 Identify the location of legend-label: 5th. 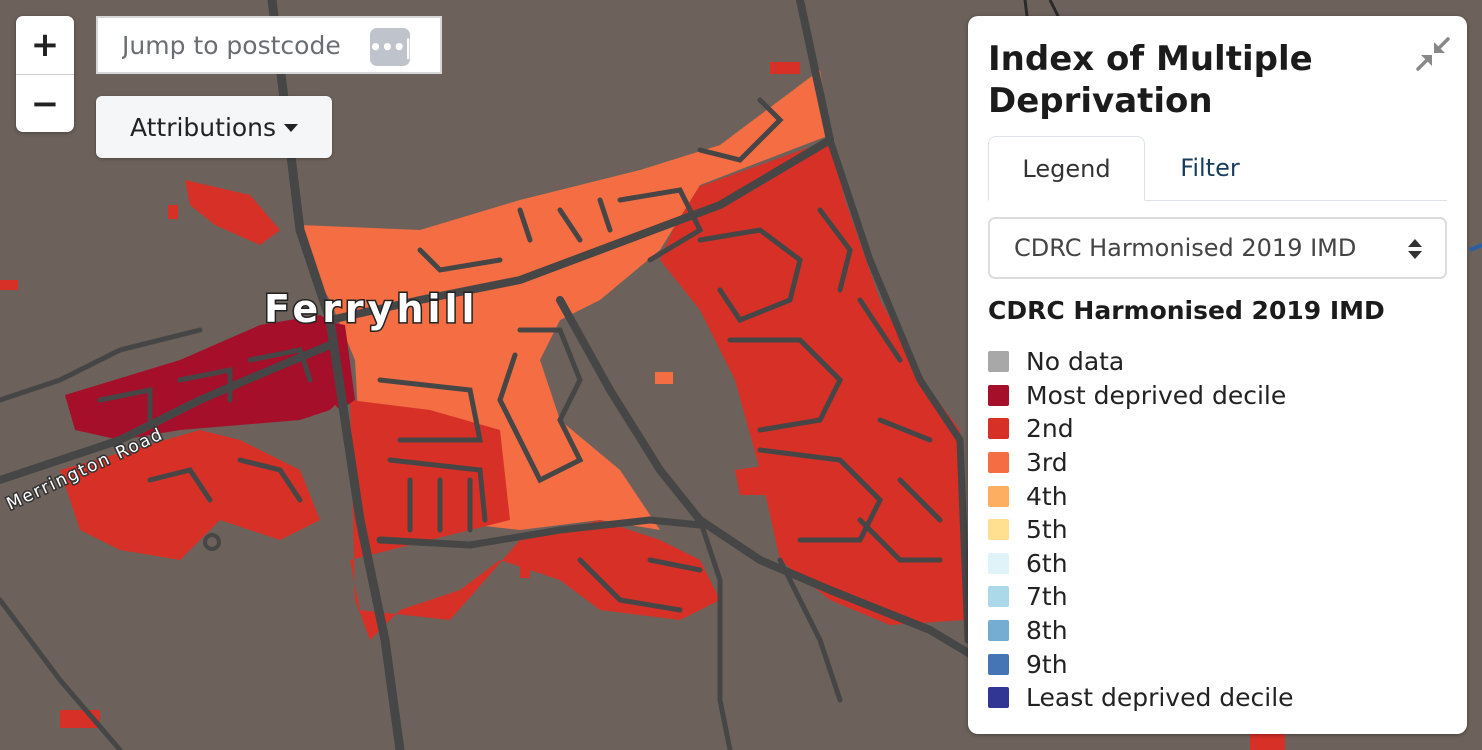
(1047, 530).